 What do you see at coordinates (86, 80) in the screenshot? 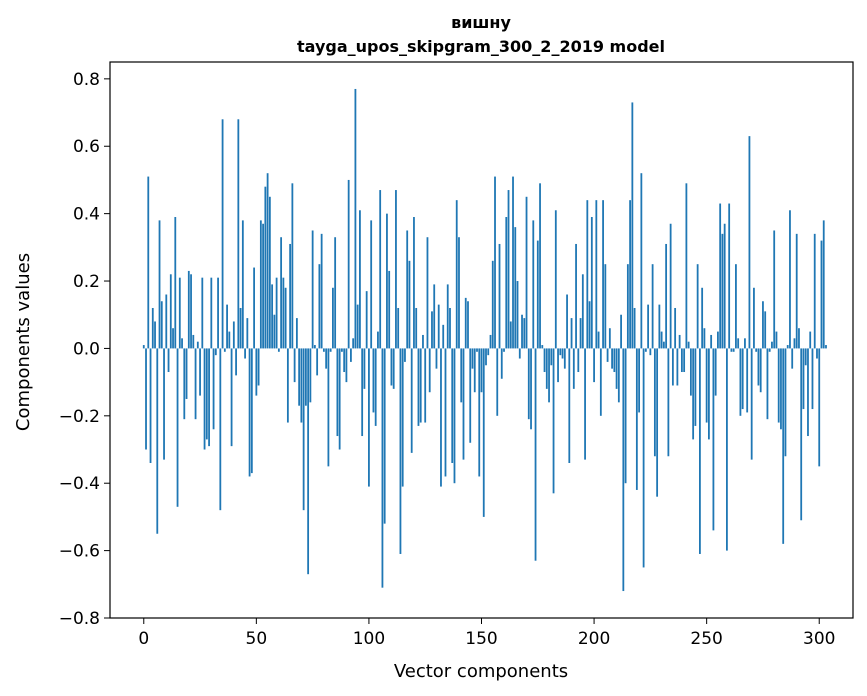
I see `y-tick-label: 0.8` at bounding box center [86, 80].